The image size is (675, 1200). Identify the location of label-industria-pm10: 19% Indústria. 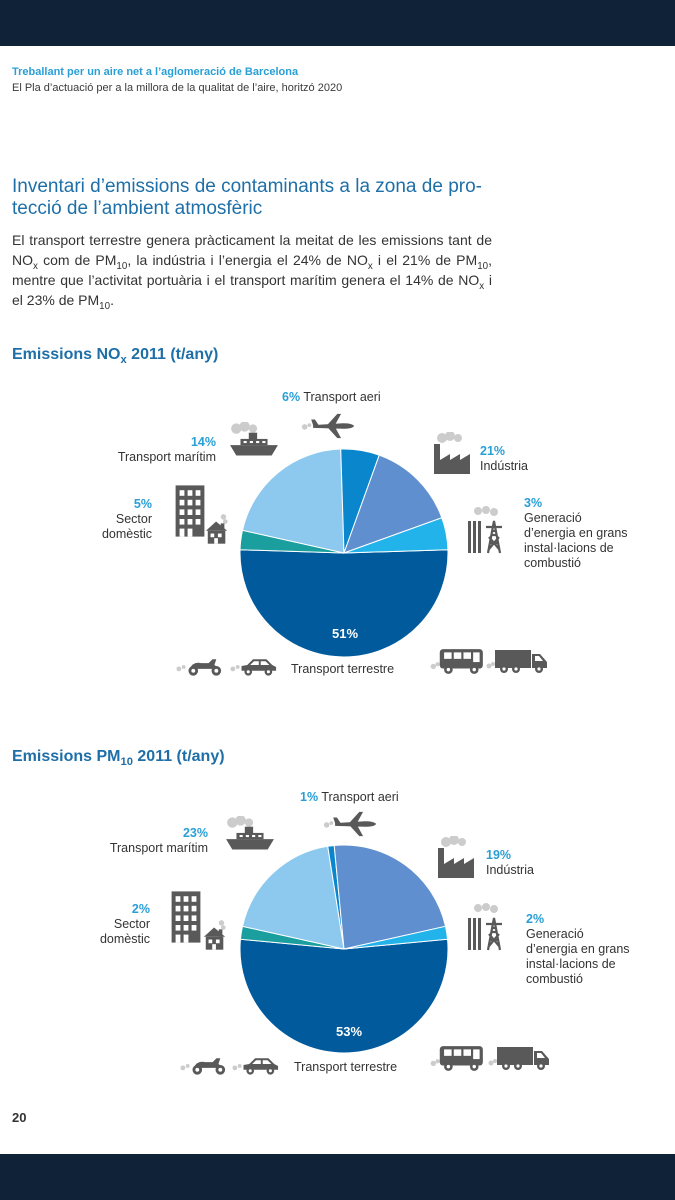
(510, 862).